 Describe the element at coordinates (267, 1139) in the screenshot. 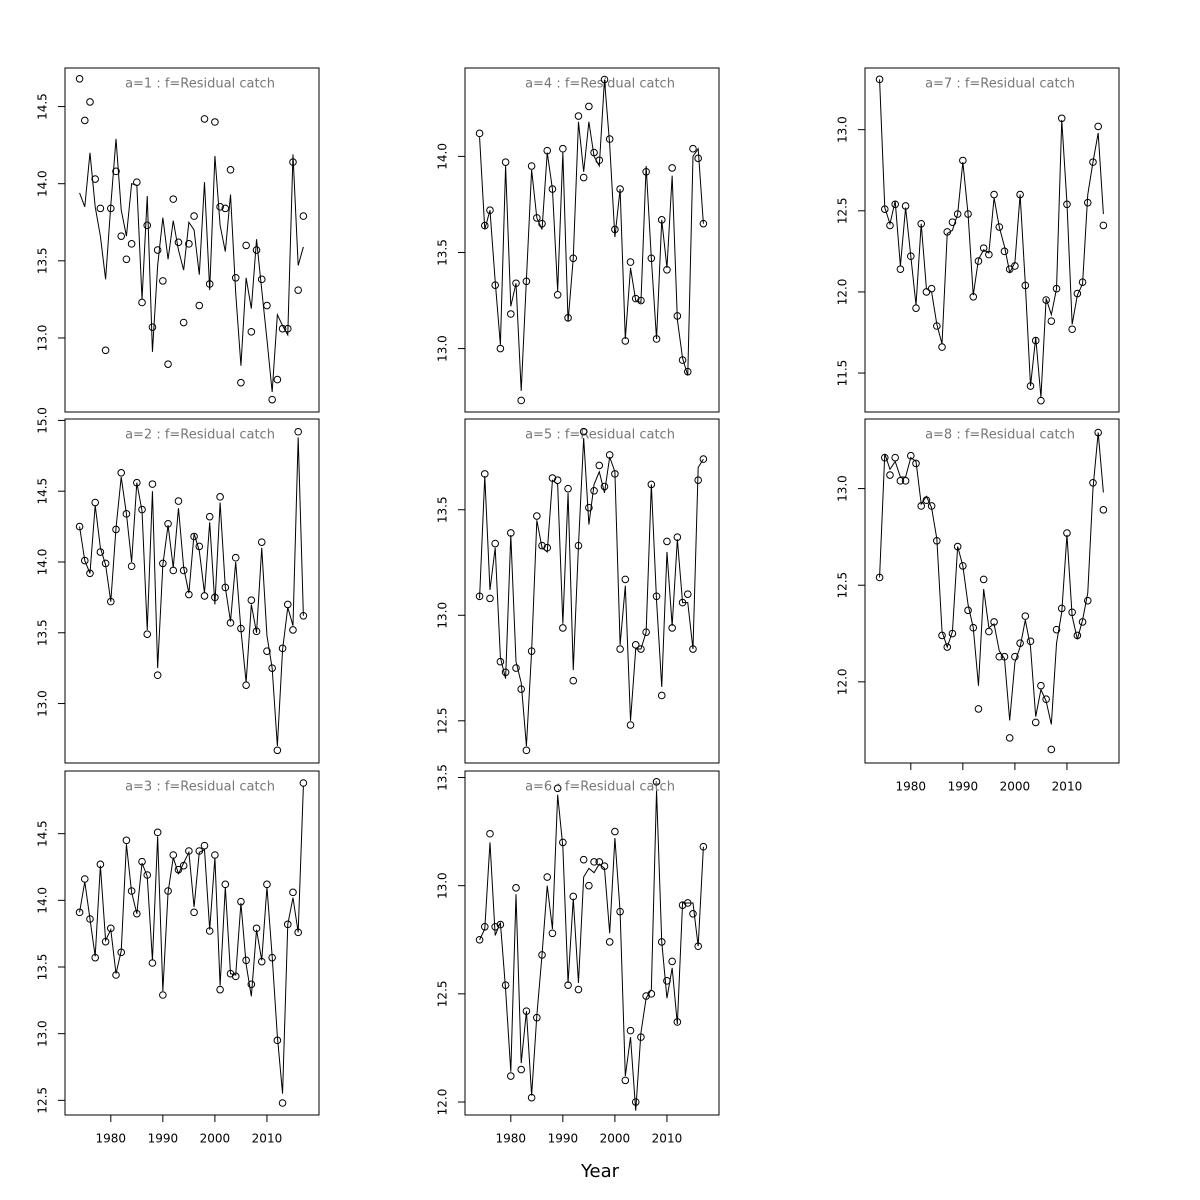

I see `x-tick-label: 2010` at that location.